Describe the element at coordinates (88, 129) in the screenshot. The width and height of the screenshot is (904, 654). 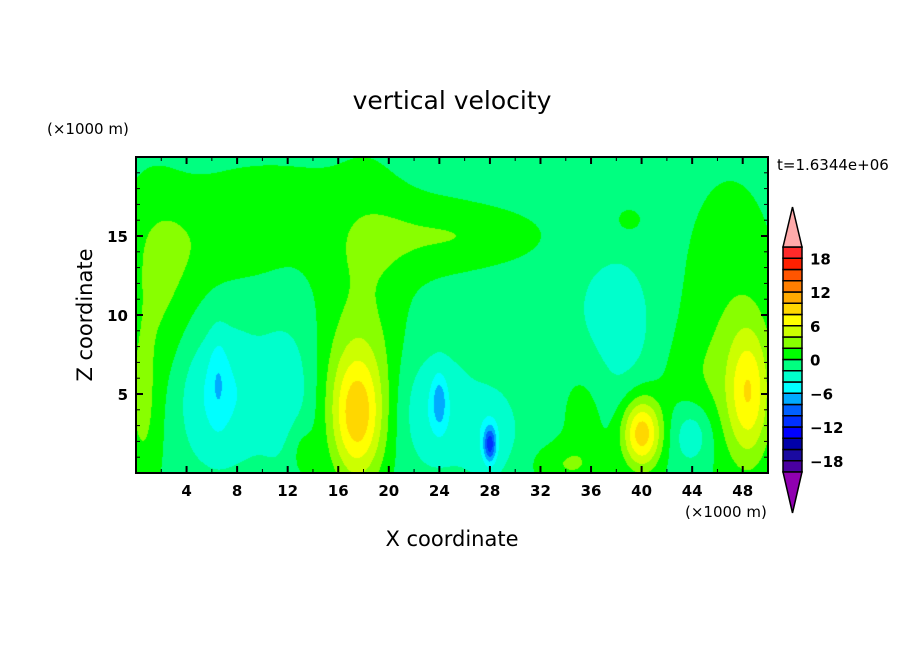
I see `z-axis-units: (×1000 m)` at that location.